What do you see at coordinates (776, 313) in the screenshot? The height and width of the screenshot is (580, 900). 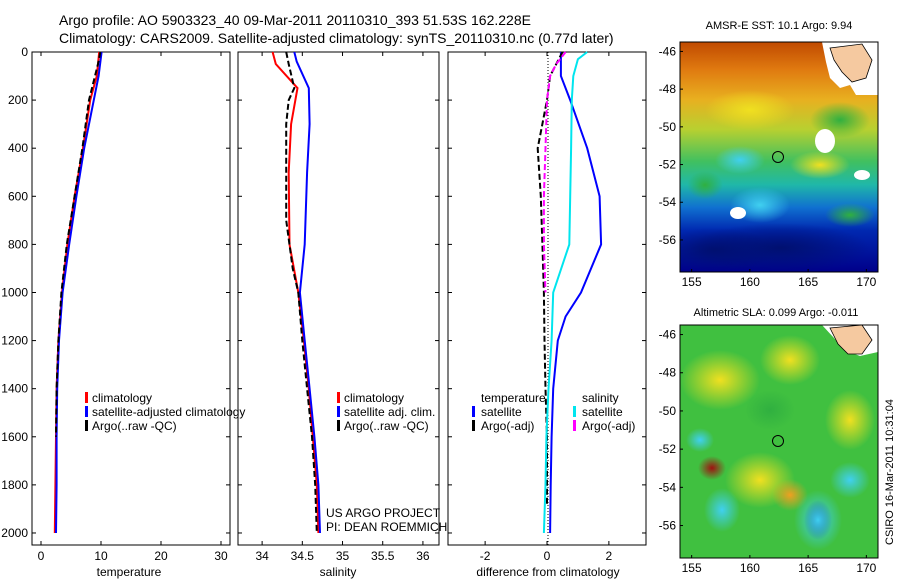 I see `sla-map-title: Altimetric SLA: 0.099 Argo: -0.011` at bounding box center [776, 313].